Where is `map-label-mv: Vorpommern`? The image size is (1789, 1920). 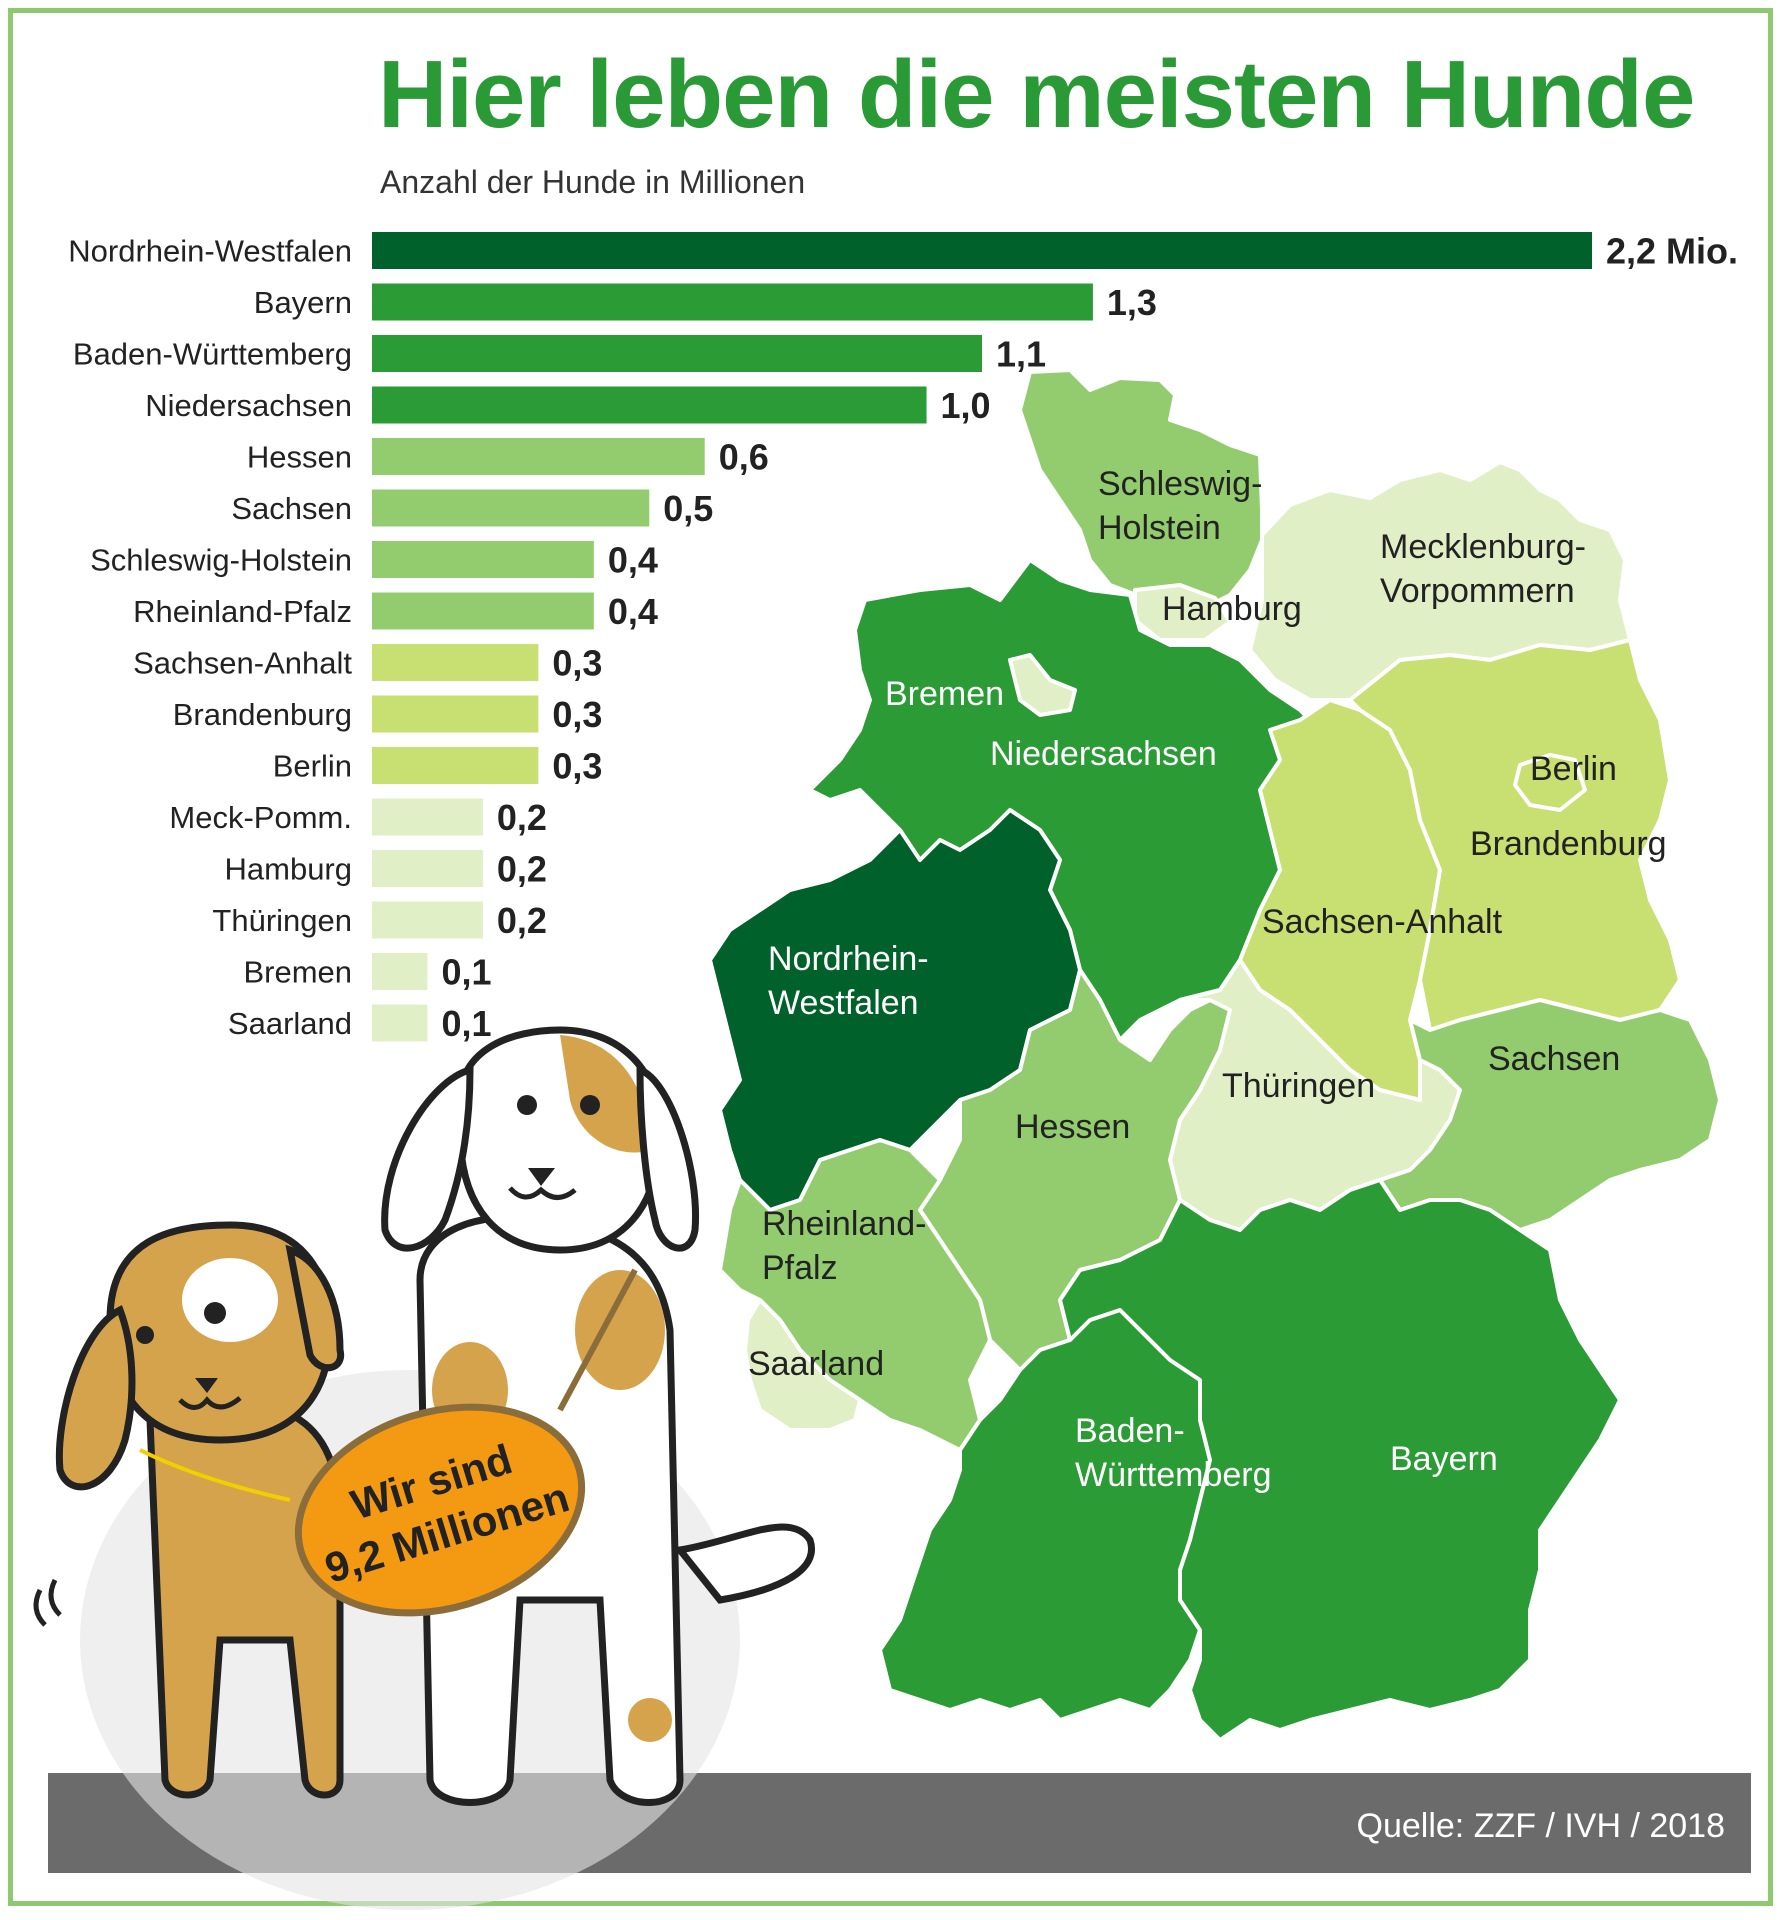 map-label-mv: Vorpommern is located at coordinates (1477, 591).